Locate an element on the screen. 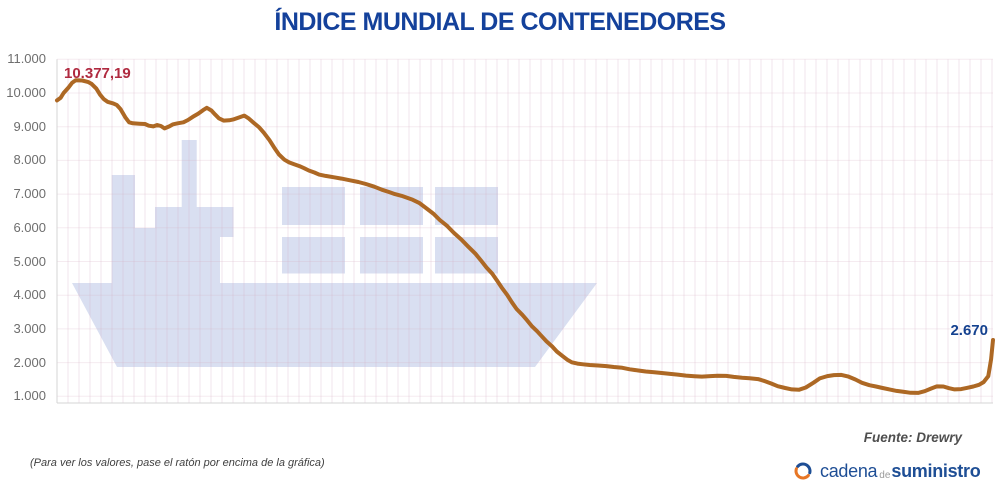 The height and width of the screenshot is (500, 1000). logo-word-suministro: suministro is located at coordinates (936, 471).